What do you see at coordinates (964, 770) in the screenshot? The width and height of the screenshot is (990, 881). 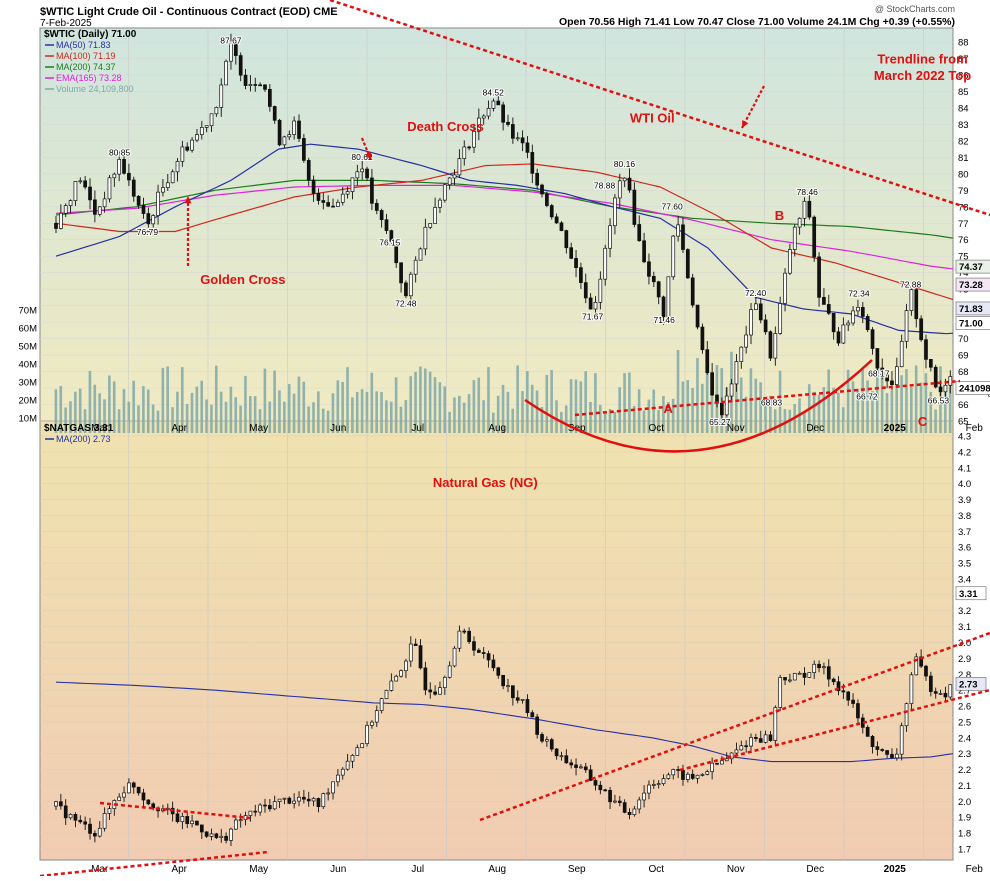 I see `ng-price-tick-label: 2.2` at bounding box center [964, 770].